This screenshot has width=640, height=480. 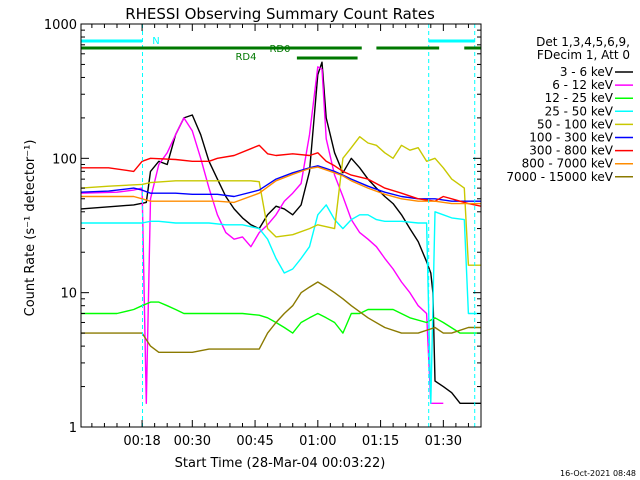 I want to click on legend-entry-label: 25 - 50 keV, so click(x=579, y=111).